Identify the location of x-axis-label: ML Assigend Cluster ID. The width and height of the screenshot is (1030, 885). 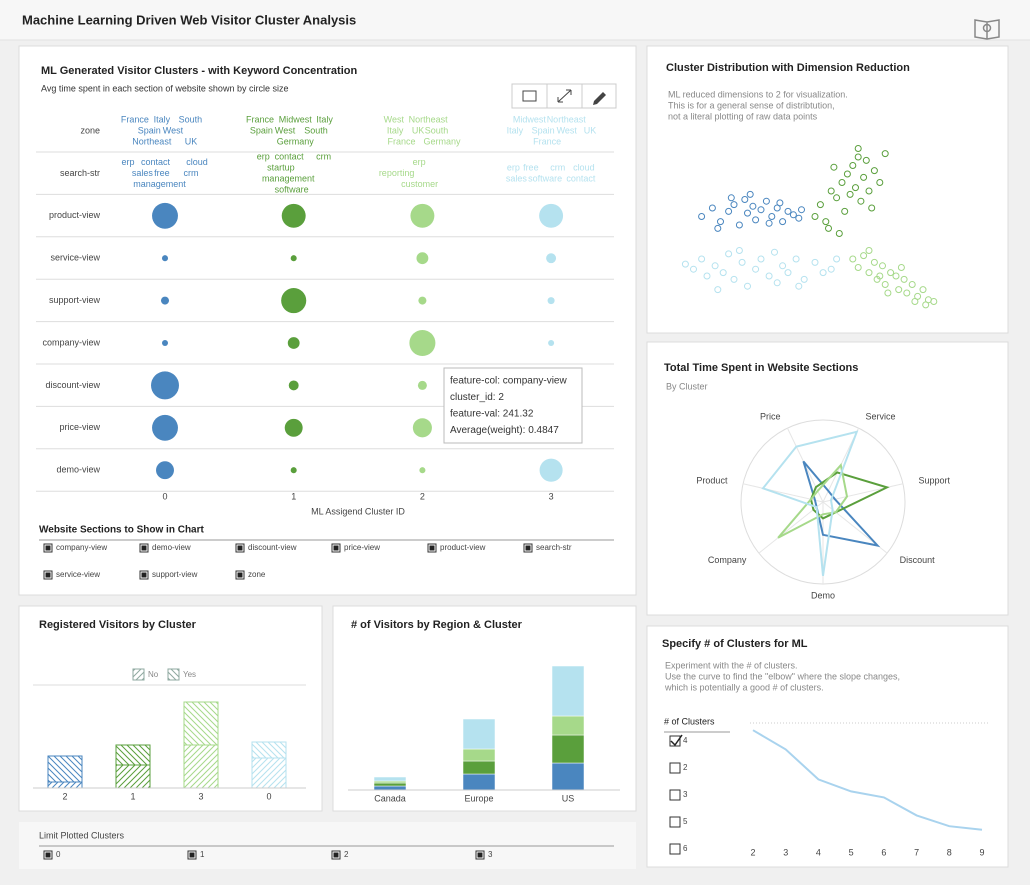
(358, 511).